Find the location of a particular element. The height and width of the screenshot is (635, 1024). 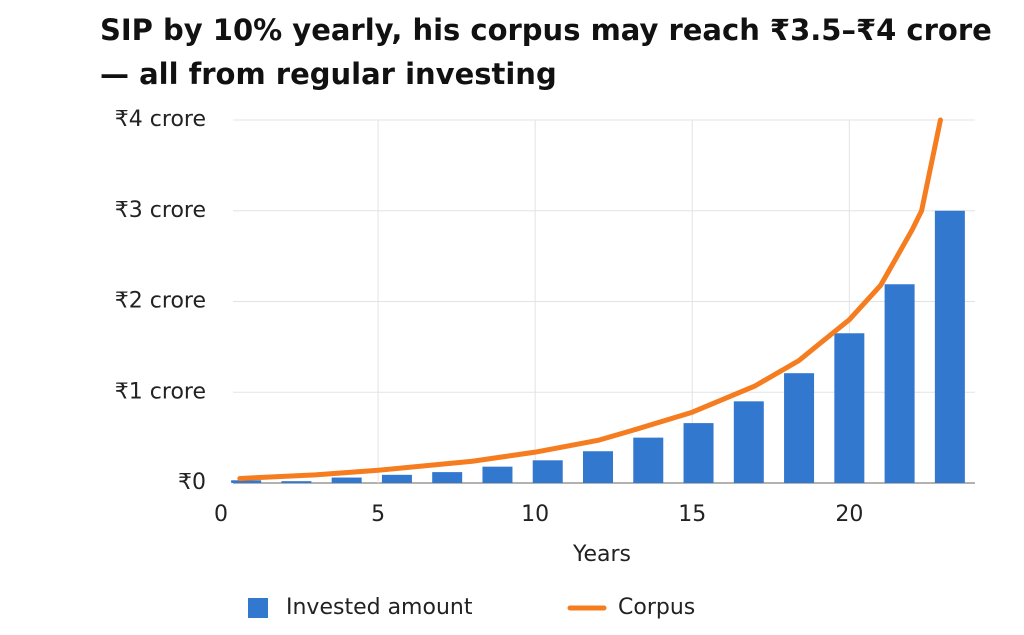

x-tick-label: 15 is located at coordinates (692, 514).